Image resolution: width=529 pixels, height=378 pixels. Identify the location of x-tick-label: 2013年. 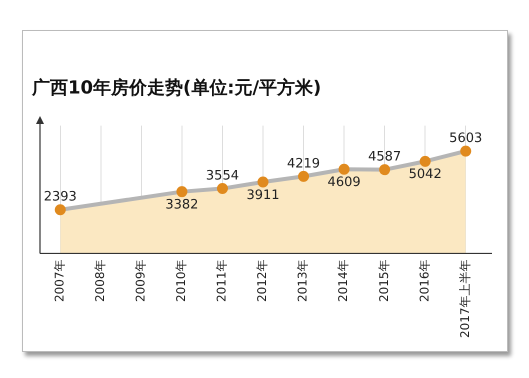
(303, 280).